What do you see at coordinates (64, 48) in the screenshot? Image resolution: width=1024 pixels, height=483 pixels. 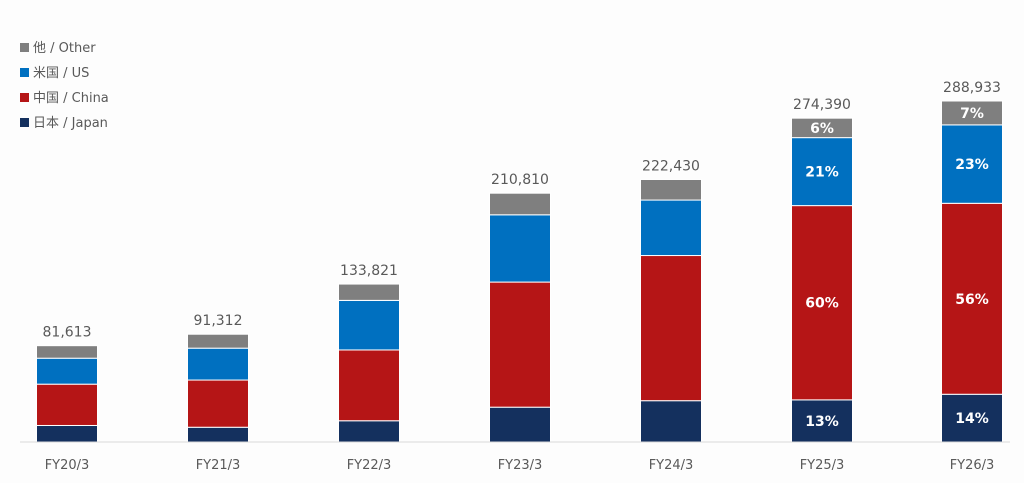 I see `legend-label: 他 / Other` at bounding box center [64, 48].